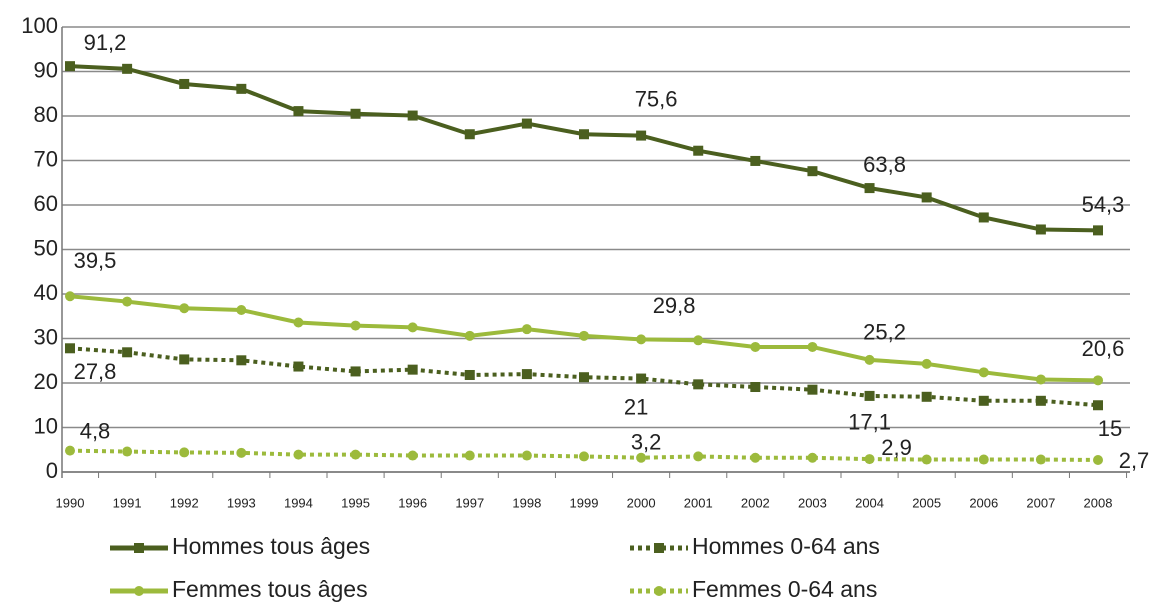  Describe the element at coordinates (95, 371) in the screenshot. I see `data-label: 27,8` at that location.